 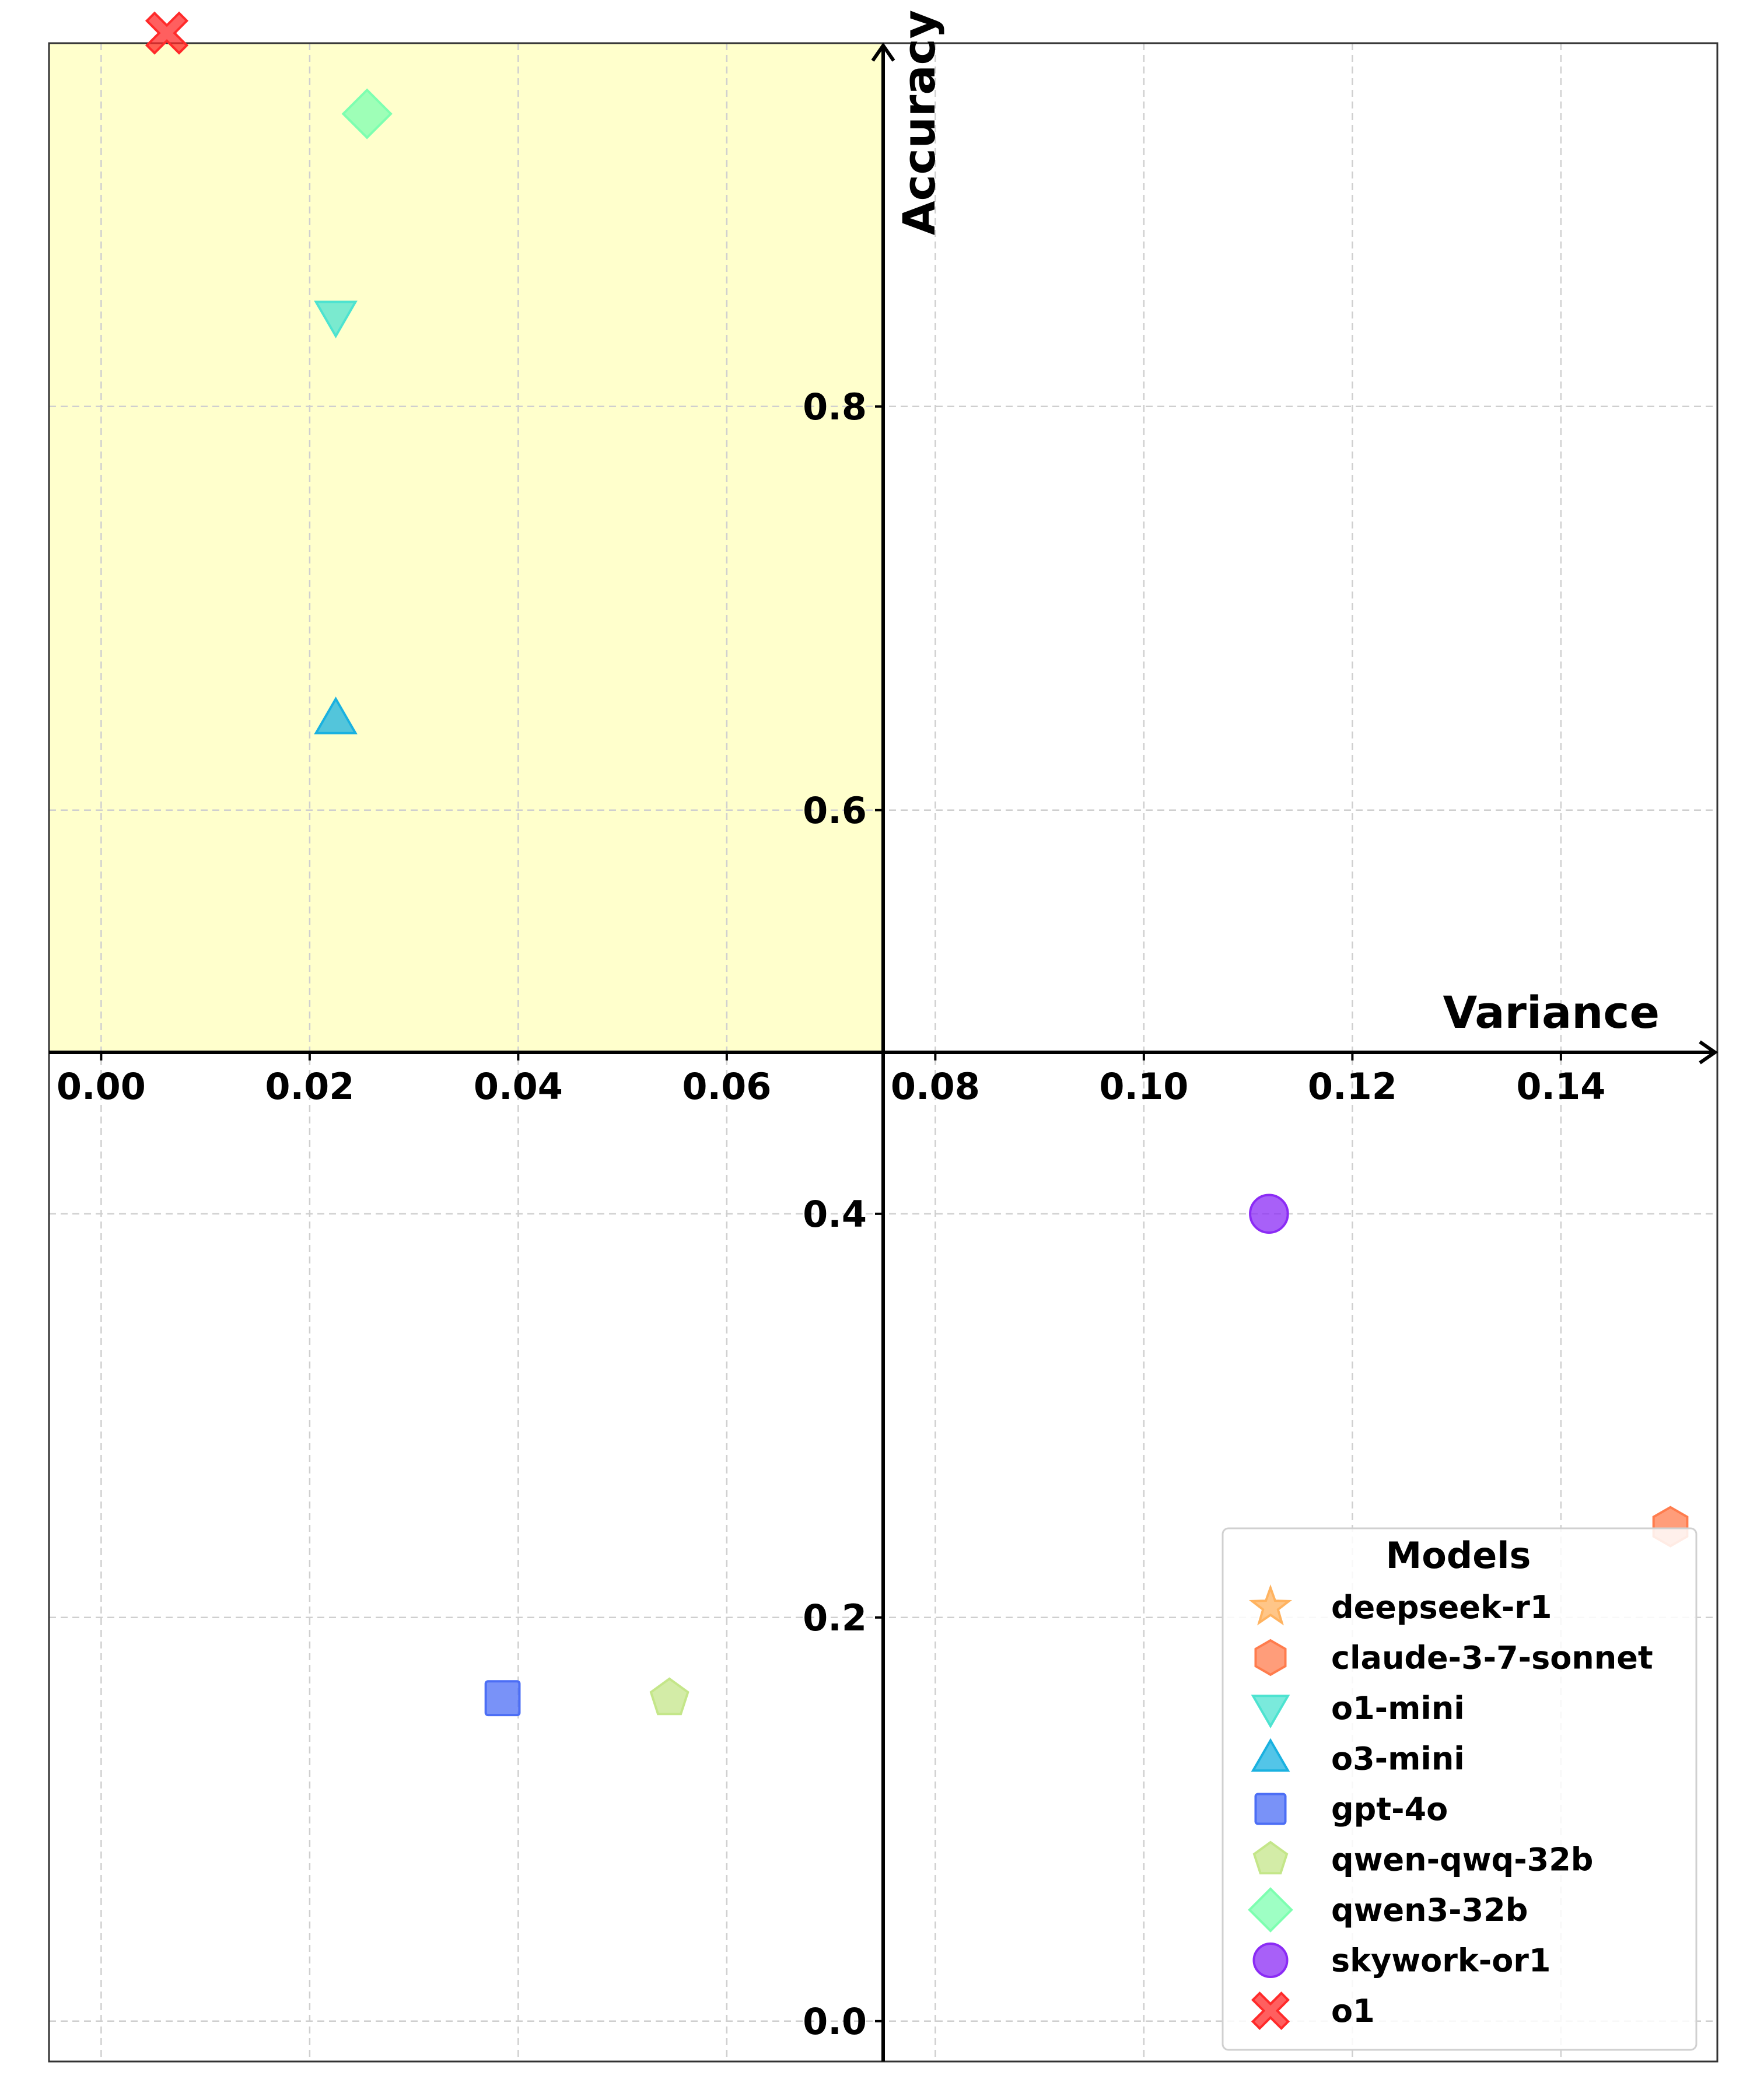 What do you see at coordinates (309, 1086) in the screenshot?
I see `x-tick-label: 0.02` at bounding box center [309, 1086].